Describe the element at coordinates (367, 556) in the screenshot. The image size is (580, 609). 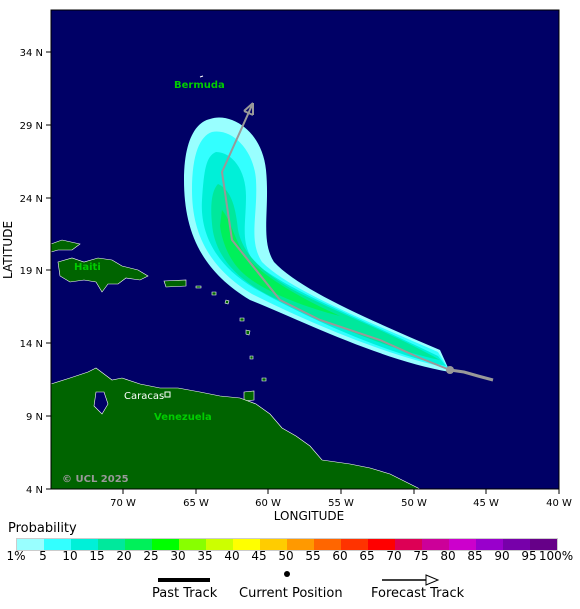
I see `legend-scale-label: 65` at that location.